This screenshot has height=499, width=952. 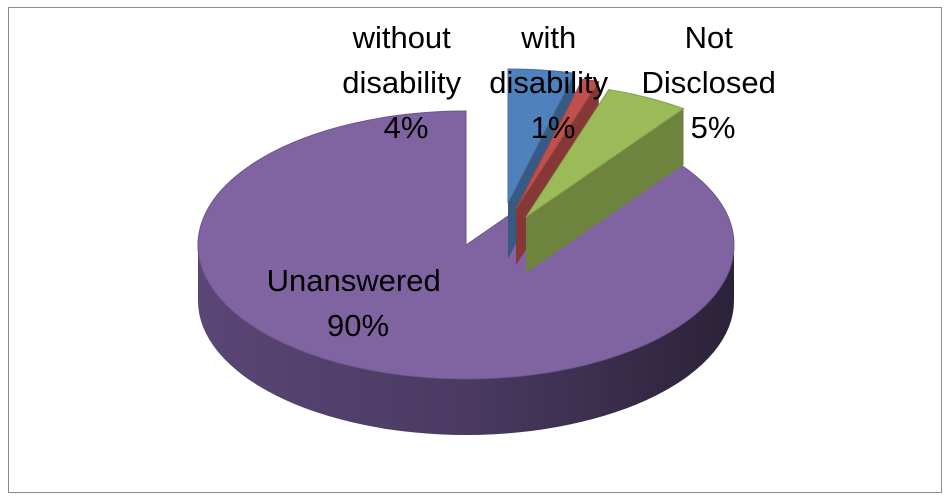 I want to click on slice-label-not-disclosed: Not Disclosed 5%, so click(x=712, y=82).